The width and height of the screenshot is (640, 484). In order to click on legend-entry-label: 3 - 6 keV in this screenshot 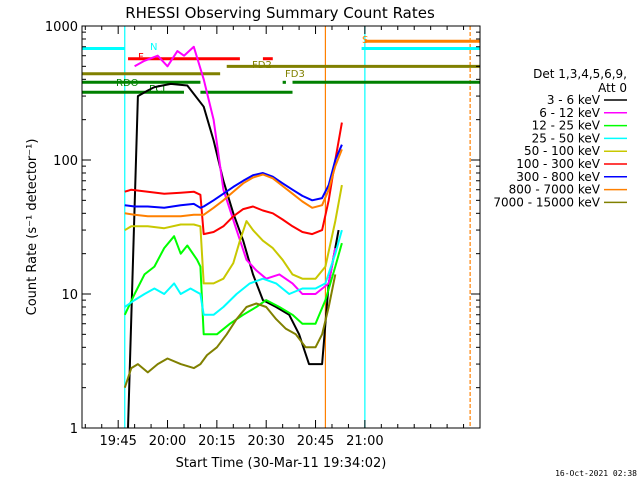, I will do `click(574, 100)`.